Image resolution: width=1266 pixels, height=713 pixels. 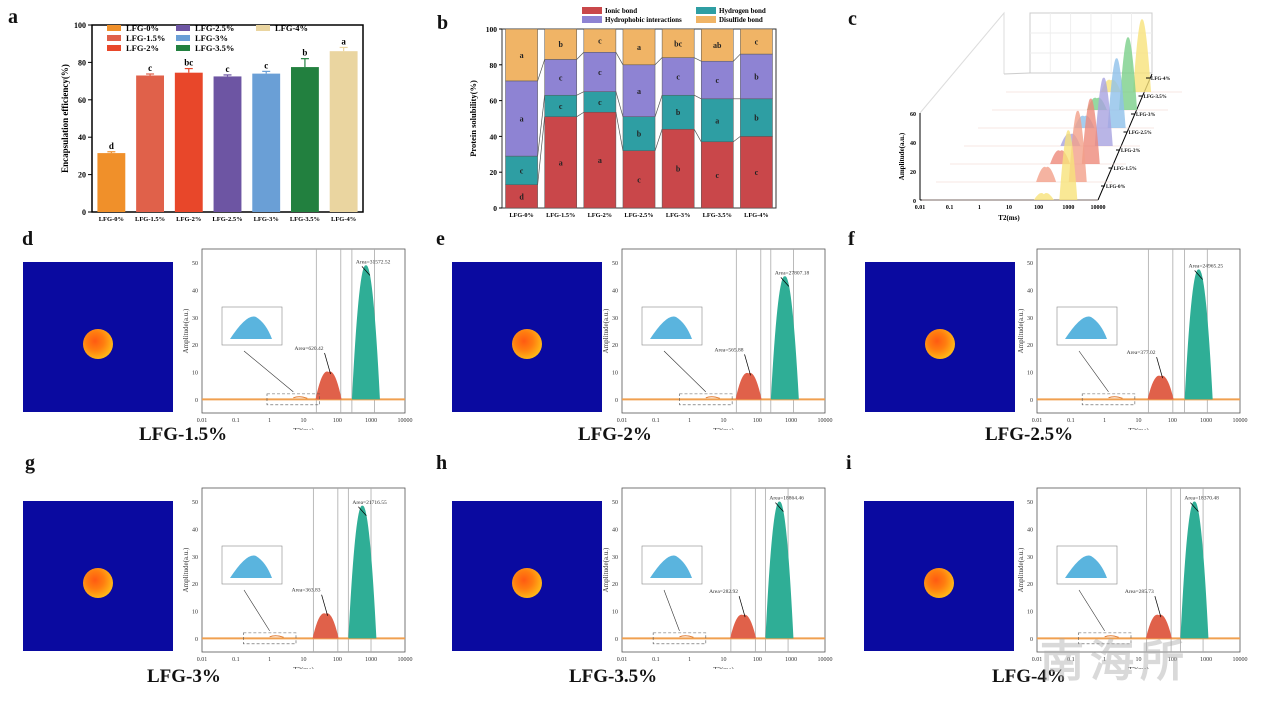 What do you see at coordinates (615, 585) in the screenshot?
I see `y-tick-label: 20` at bounding box center [615, 585].